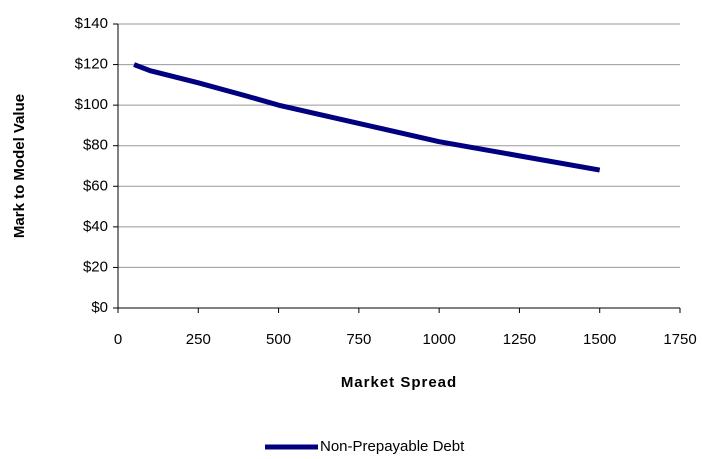  I want to click on x-tick-label: 1500, so click(599, 339).